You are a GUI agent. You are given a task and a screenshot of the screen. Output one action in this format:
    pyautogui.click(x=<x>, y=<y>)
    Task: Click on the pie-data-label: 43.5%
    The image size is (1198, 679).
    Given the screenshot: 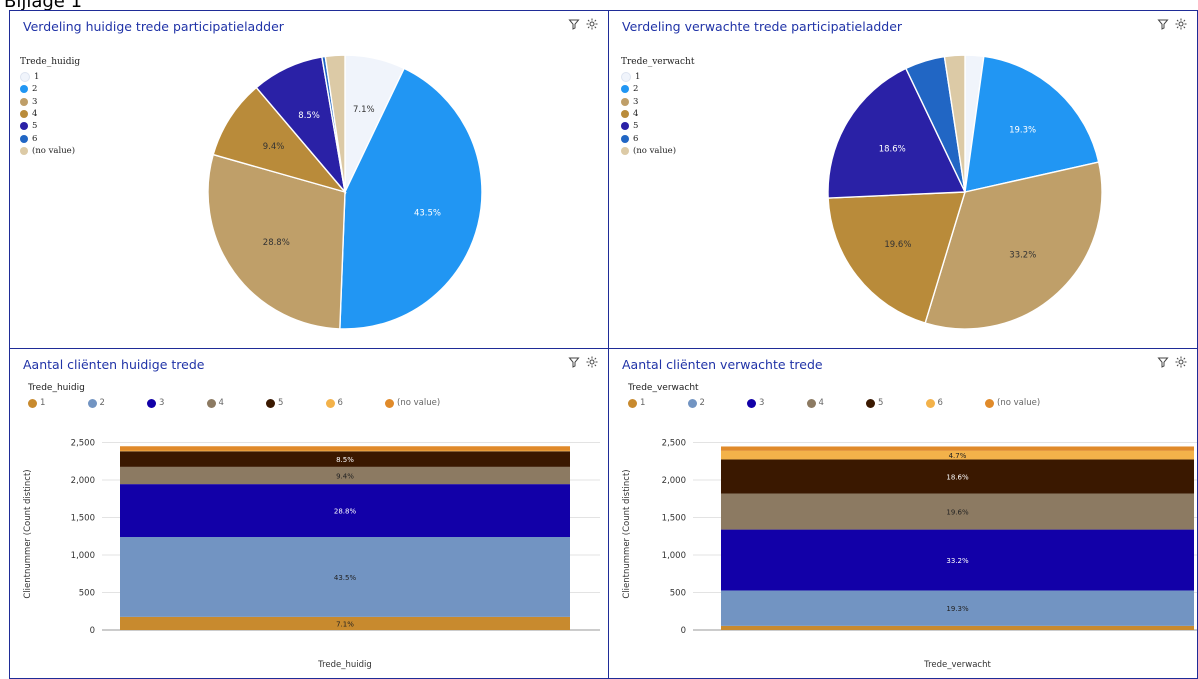 What is the action you would take?
    pyautogui.click(x=427, y=213)
    